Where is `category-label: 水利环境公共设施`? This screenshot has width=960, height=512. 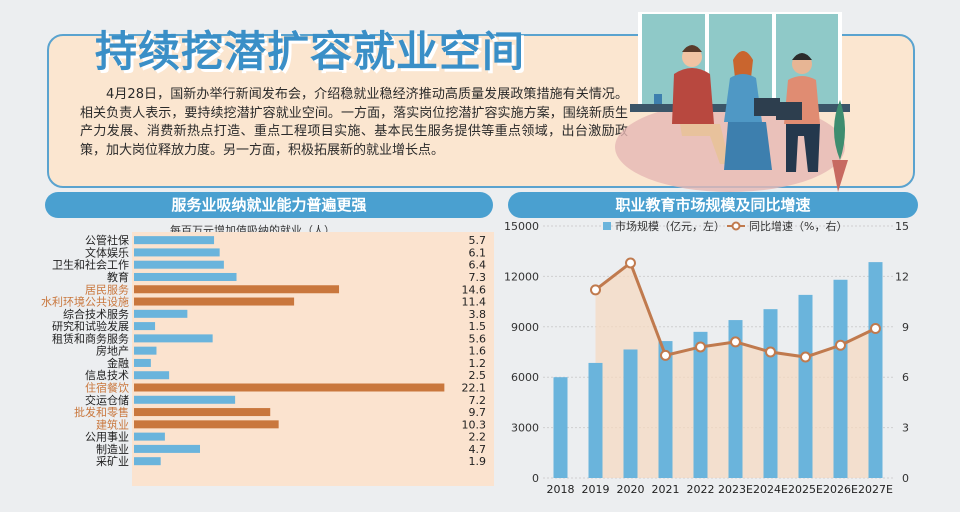
category-label: 水利环境公共设施 is located at coordinates (85, 302).